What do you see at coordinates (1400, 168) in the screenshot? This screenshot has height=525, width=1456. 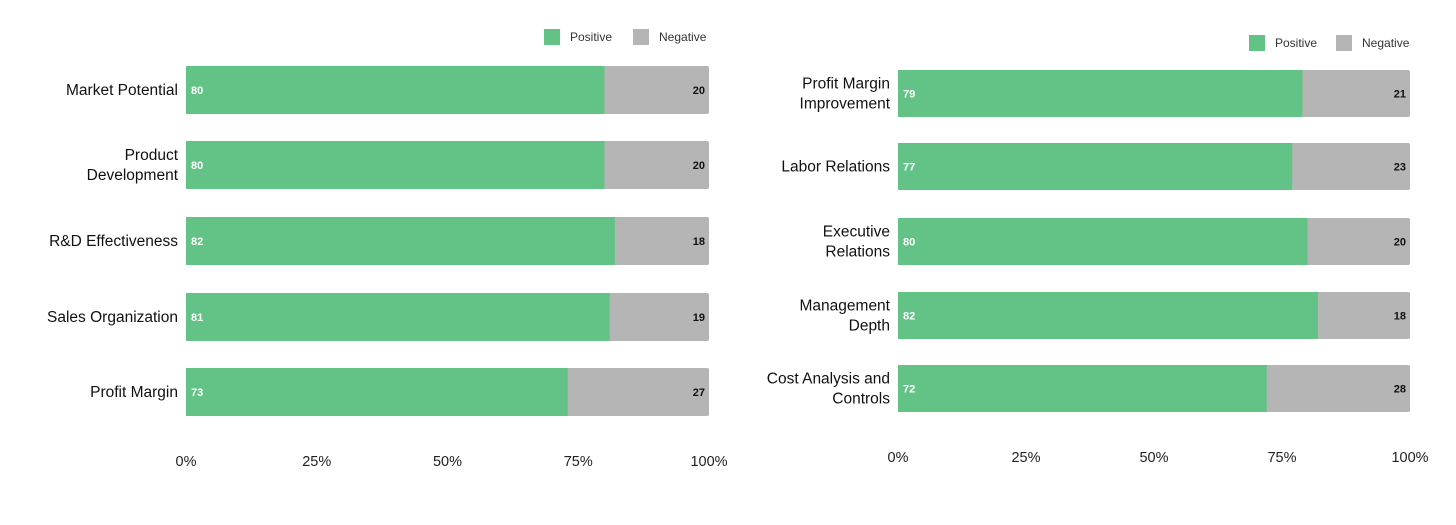 I see `value-label-negative: 23` at bounding box center [1400, 168].